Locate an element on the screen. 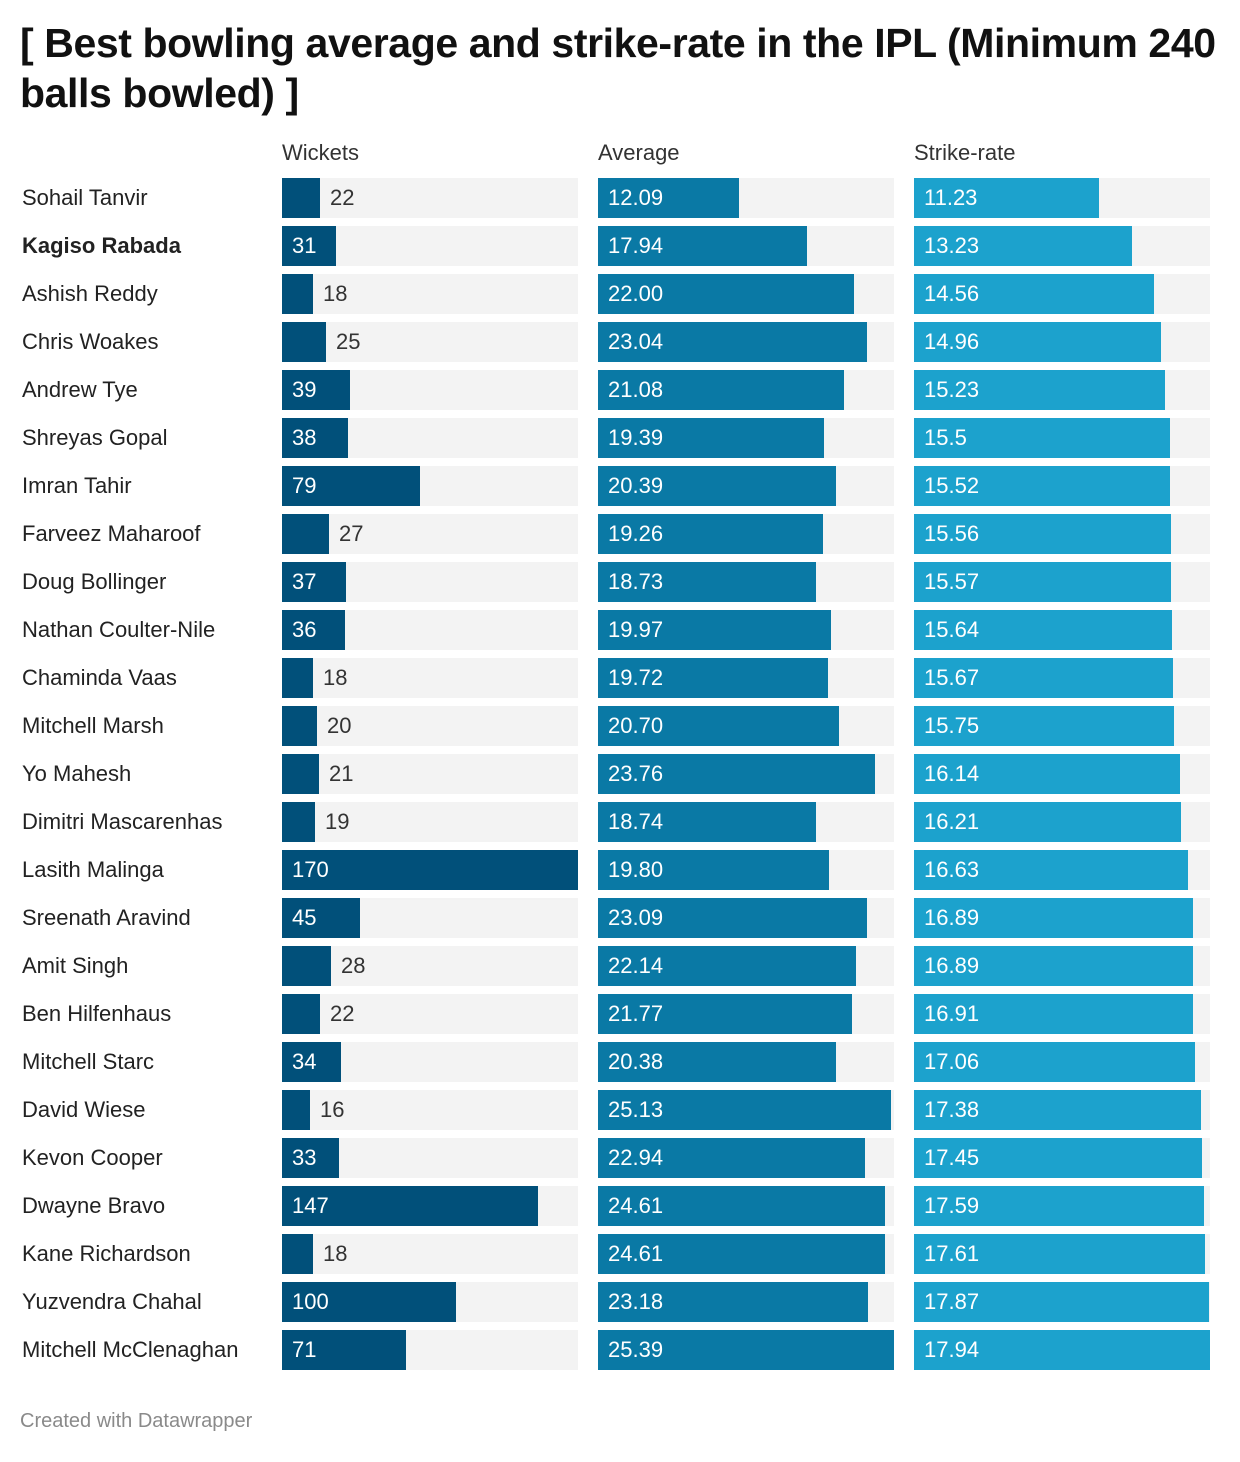  strike-rate-track: 17.87 is located at coordinates (1062, 1302).